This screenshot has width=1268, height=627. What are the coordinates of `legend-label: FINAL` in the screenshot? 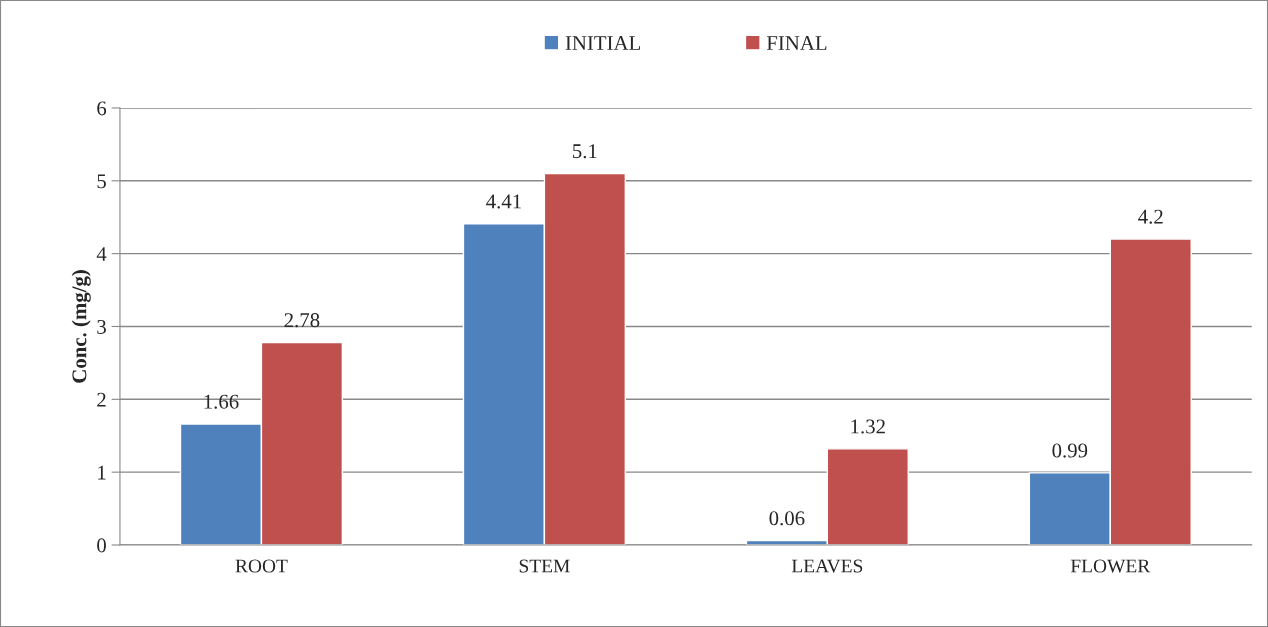 It's located at (796, 43).